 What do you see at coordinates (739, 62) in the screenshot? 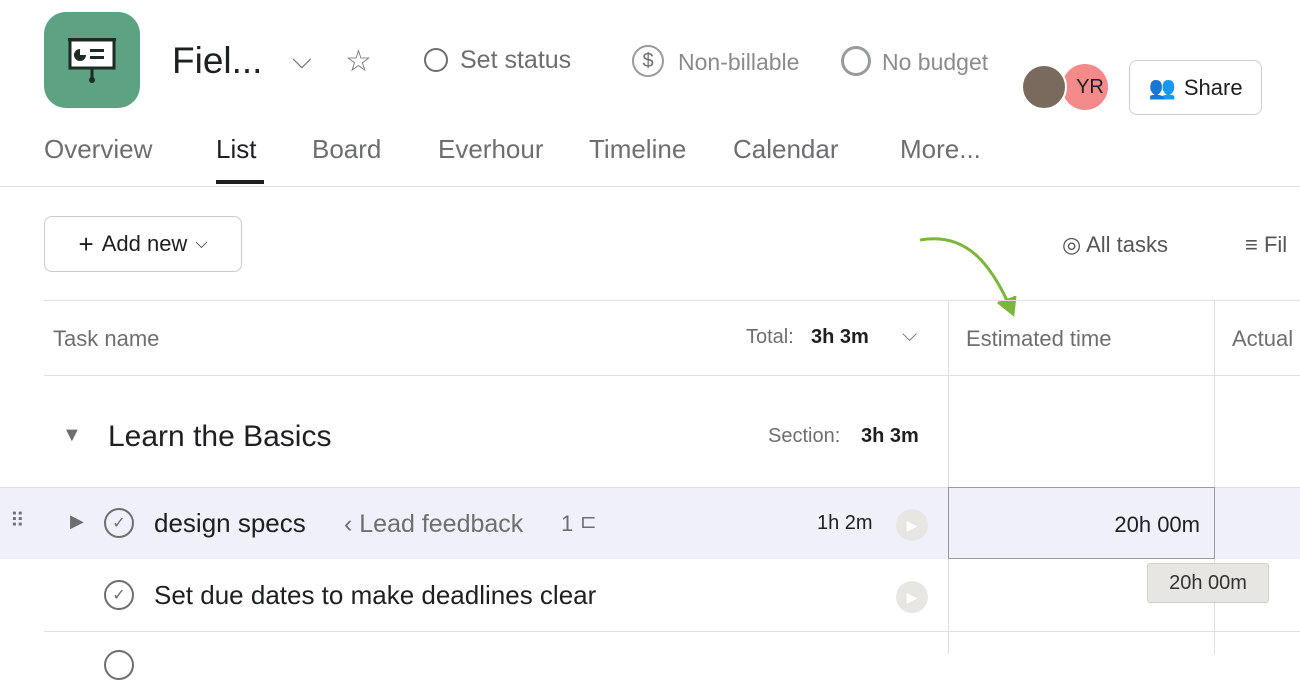
I see `billing-status: Non-billable` at bounding box center [739, 62].